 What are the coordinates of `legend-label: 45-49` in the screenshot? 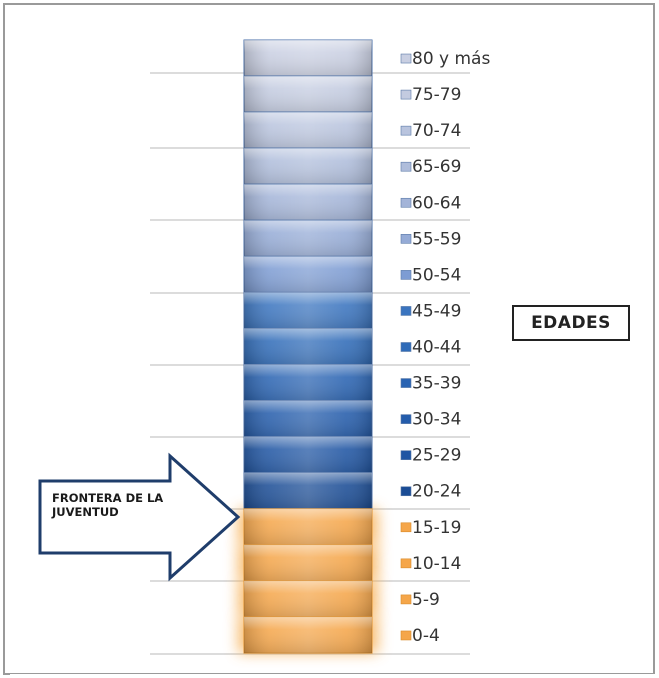 It's located at (436, 311).